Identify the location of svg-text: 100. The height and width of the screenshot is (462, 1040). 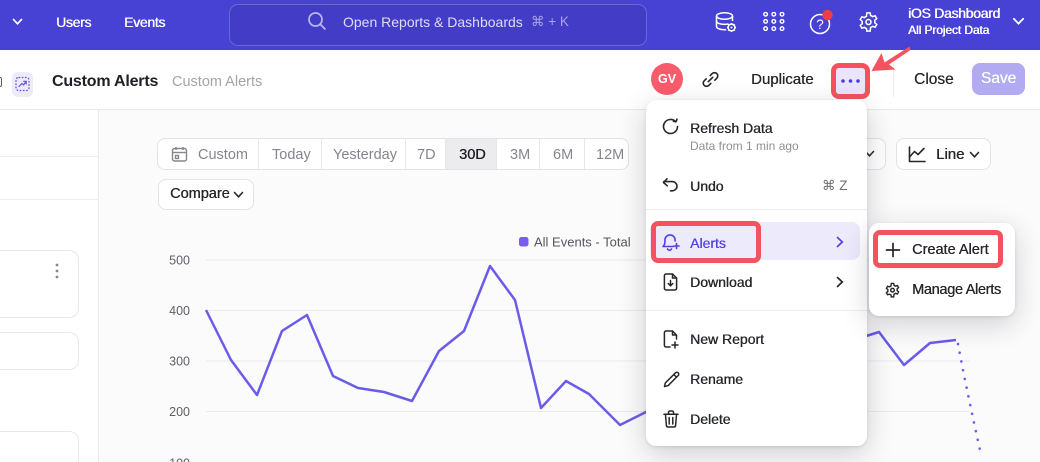
(179, 459).